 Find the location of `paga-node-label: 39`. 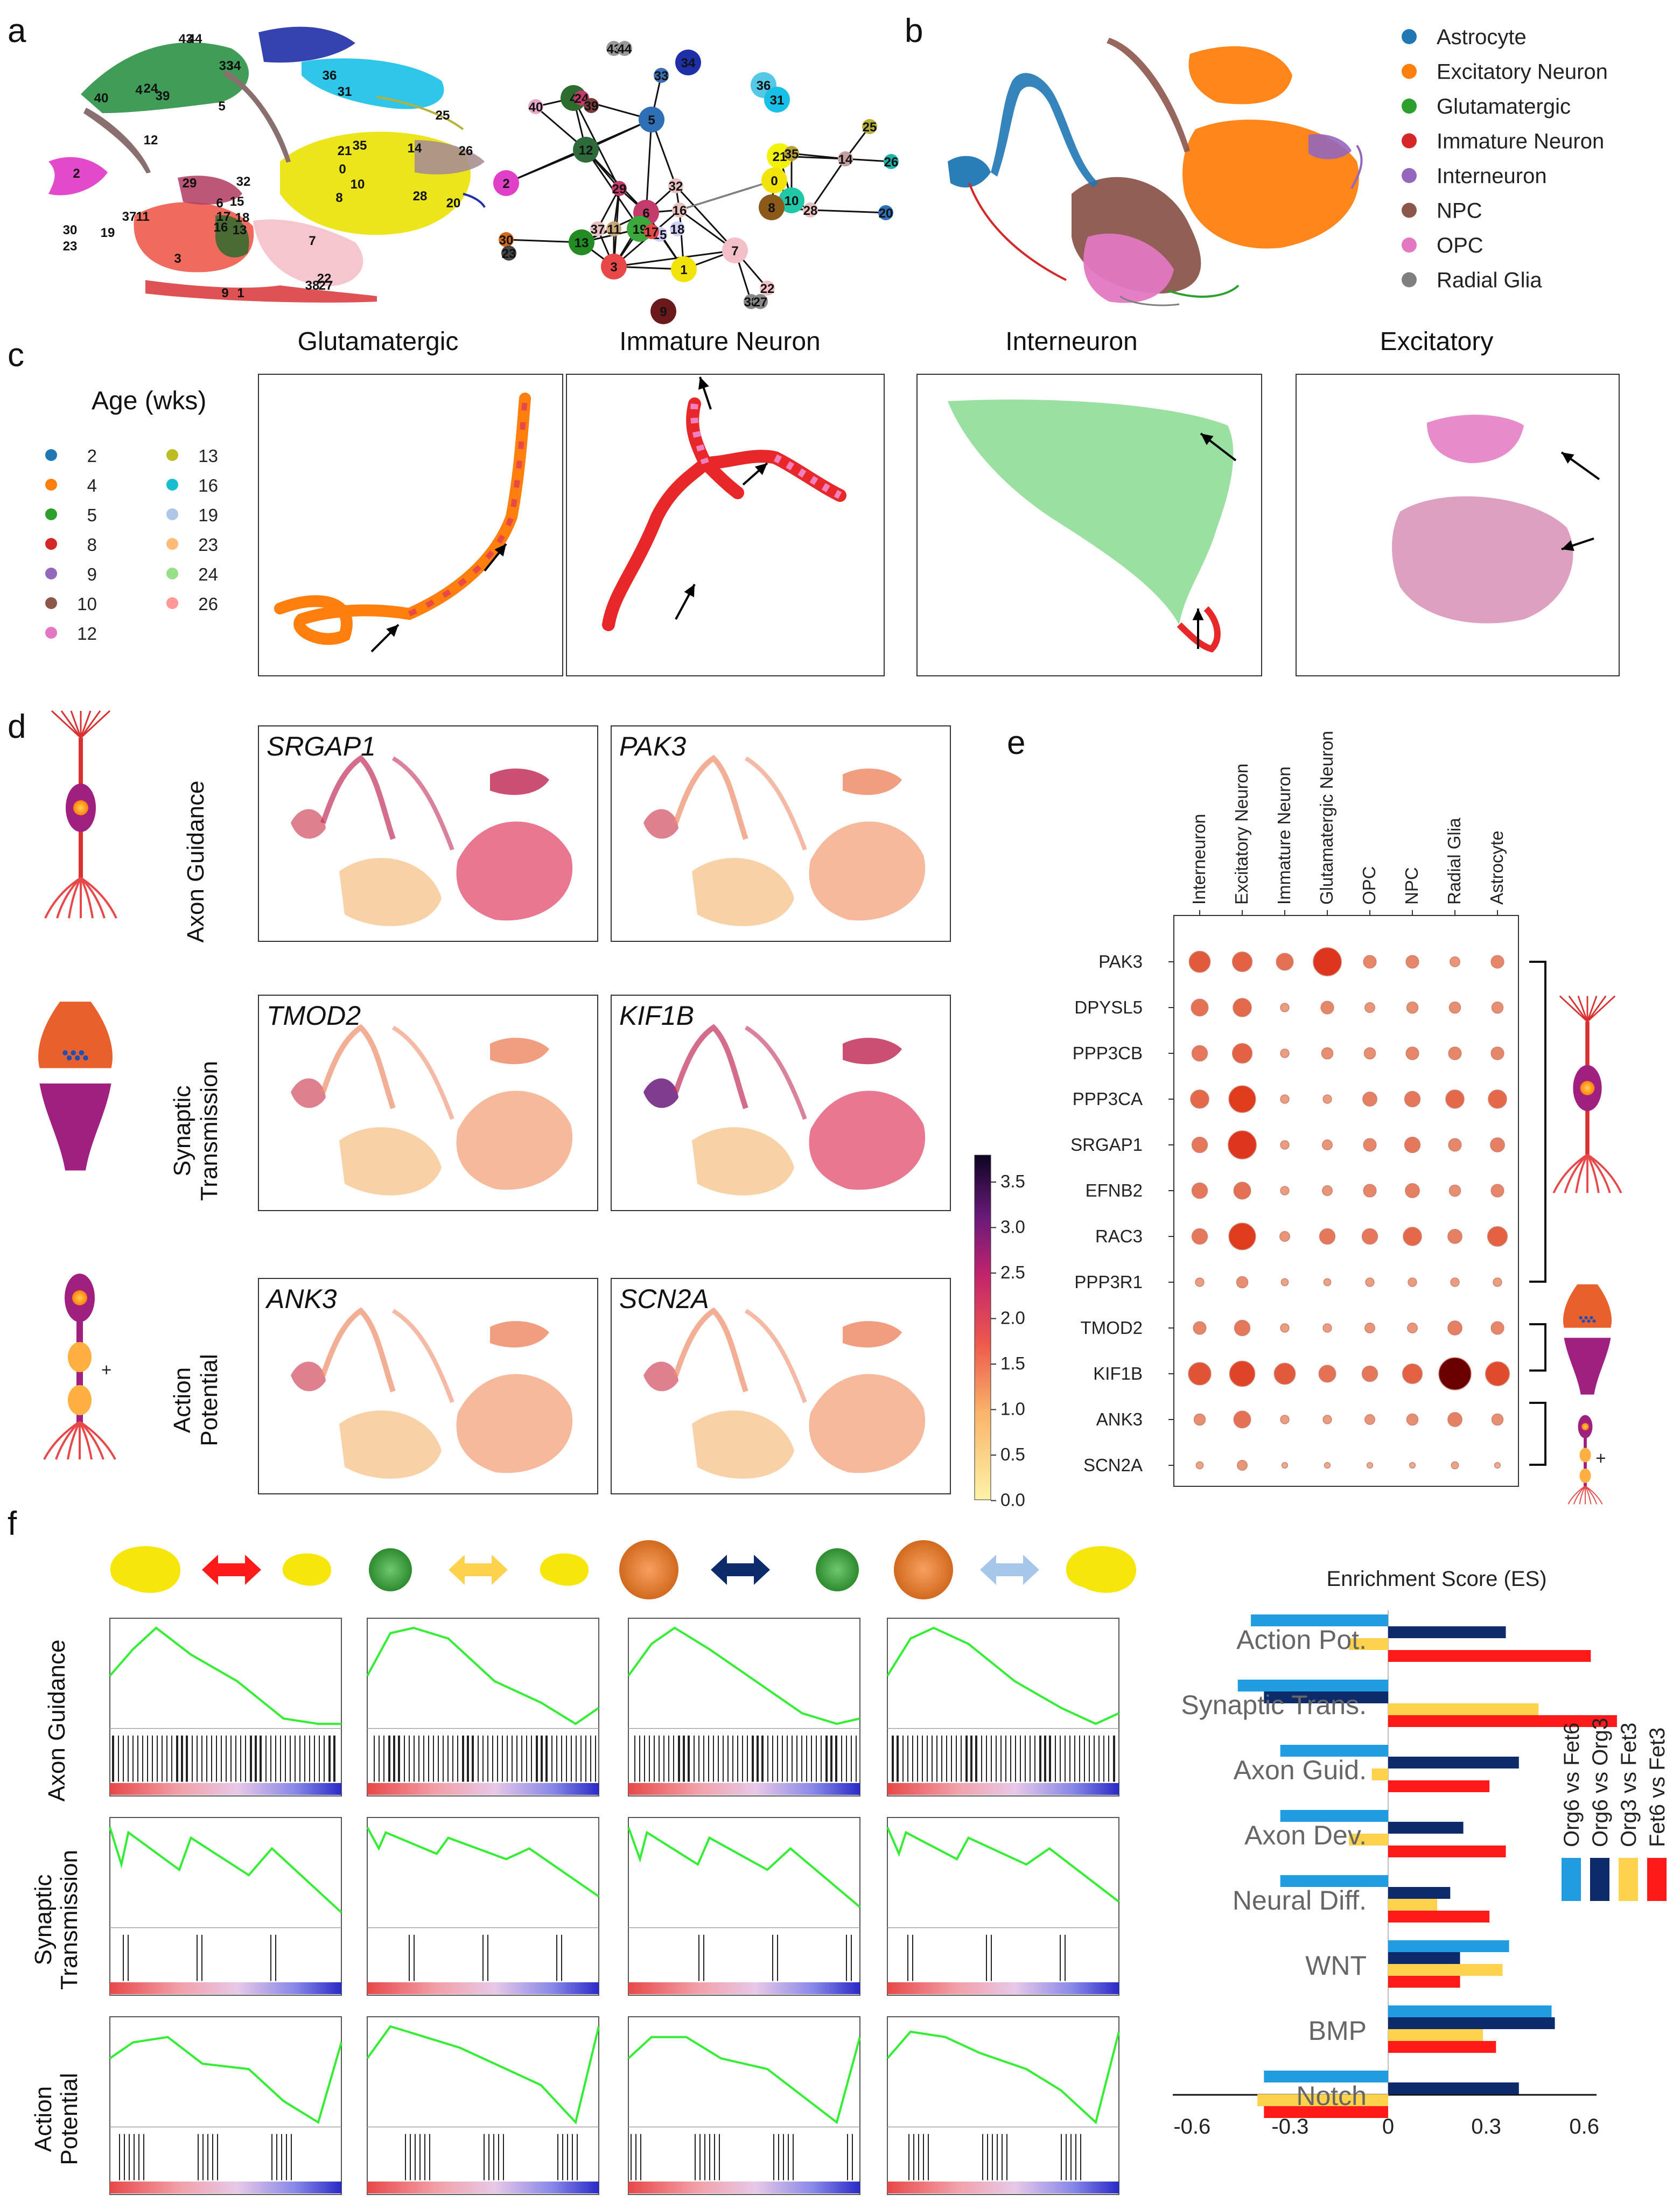

paga-node-label: 39 is located at coordinates (591, 106).